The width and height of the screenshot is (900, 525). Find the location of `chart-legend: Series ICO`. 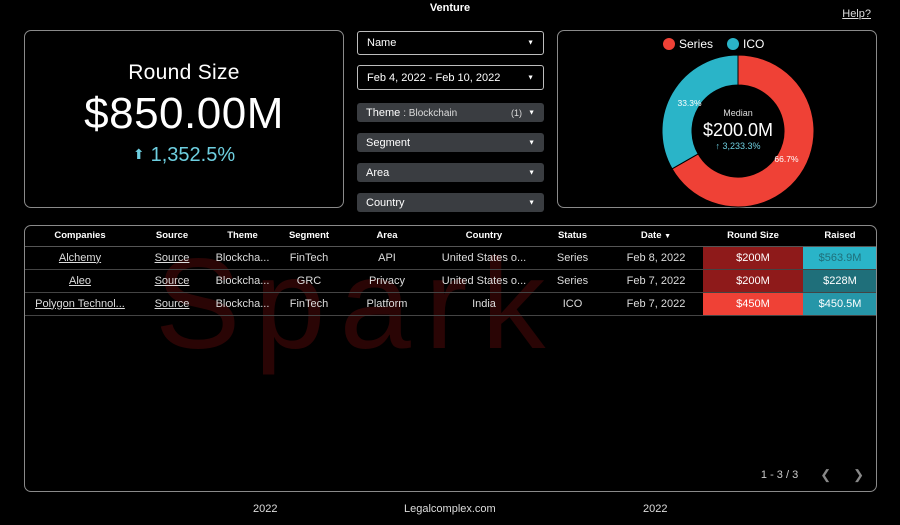

chart-legend: Series ICO is located at coordinates (713, 44).